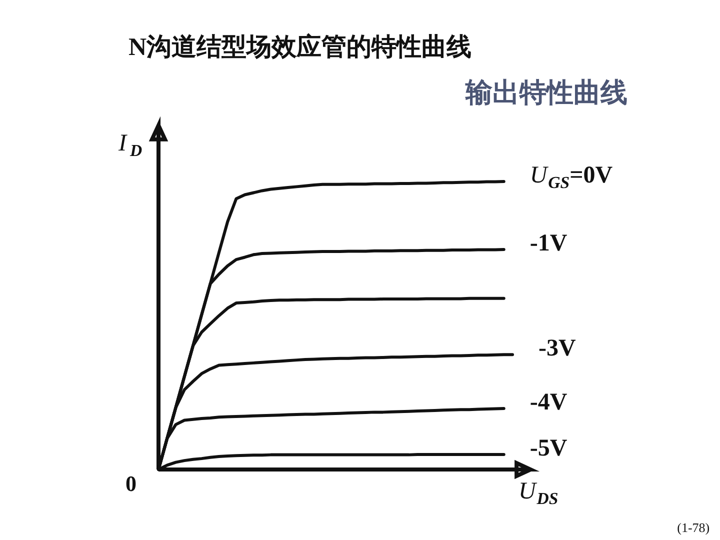 Image resolution: width=720 pixels, height=540 pixels. I want to click on series-label: -4V, so click(549, 402).